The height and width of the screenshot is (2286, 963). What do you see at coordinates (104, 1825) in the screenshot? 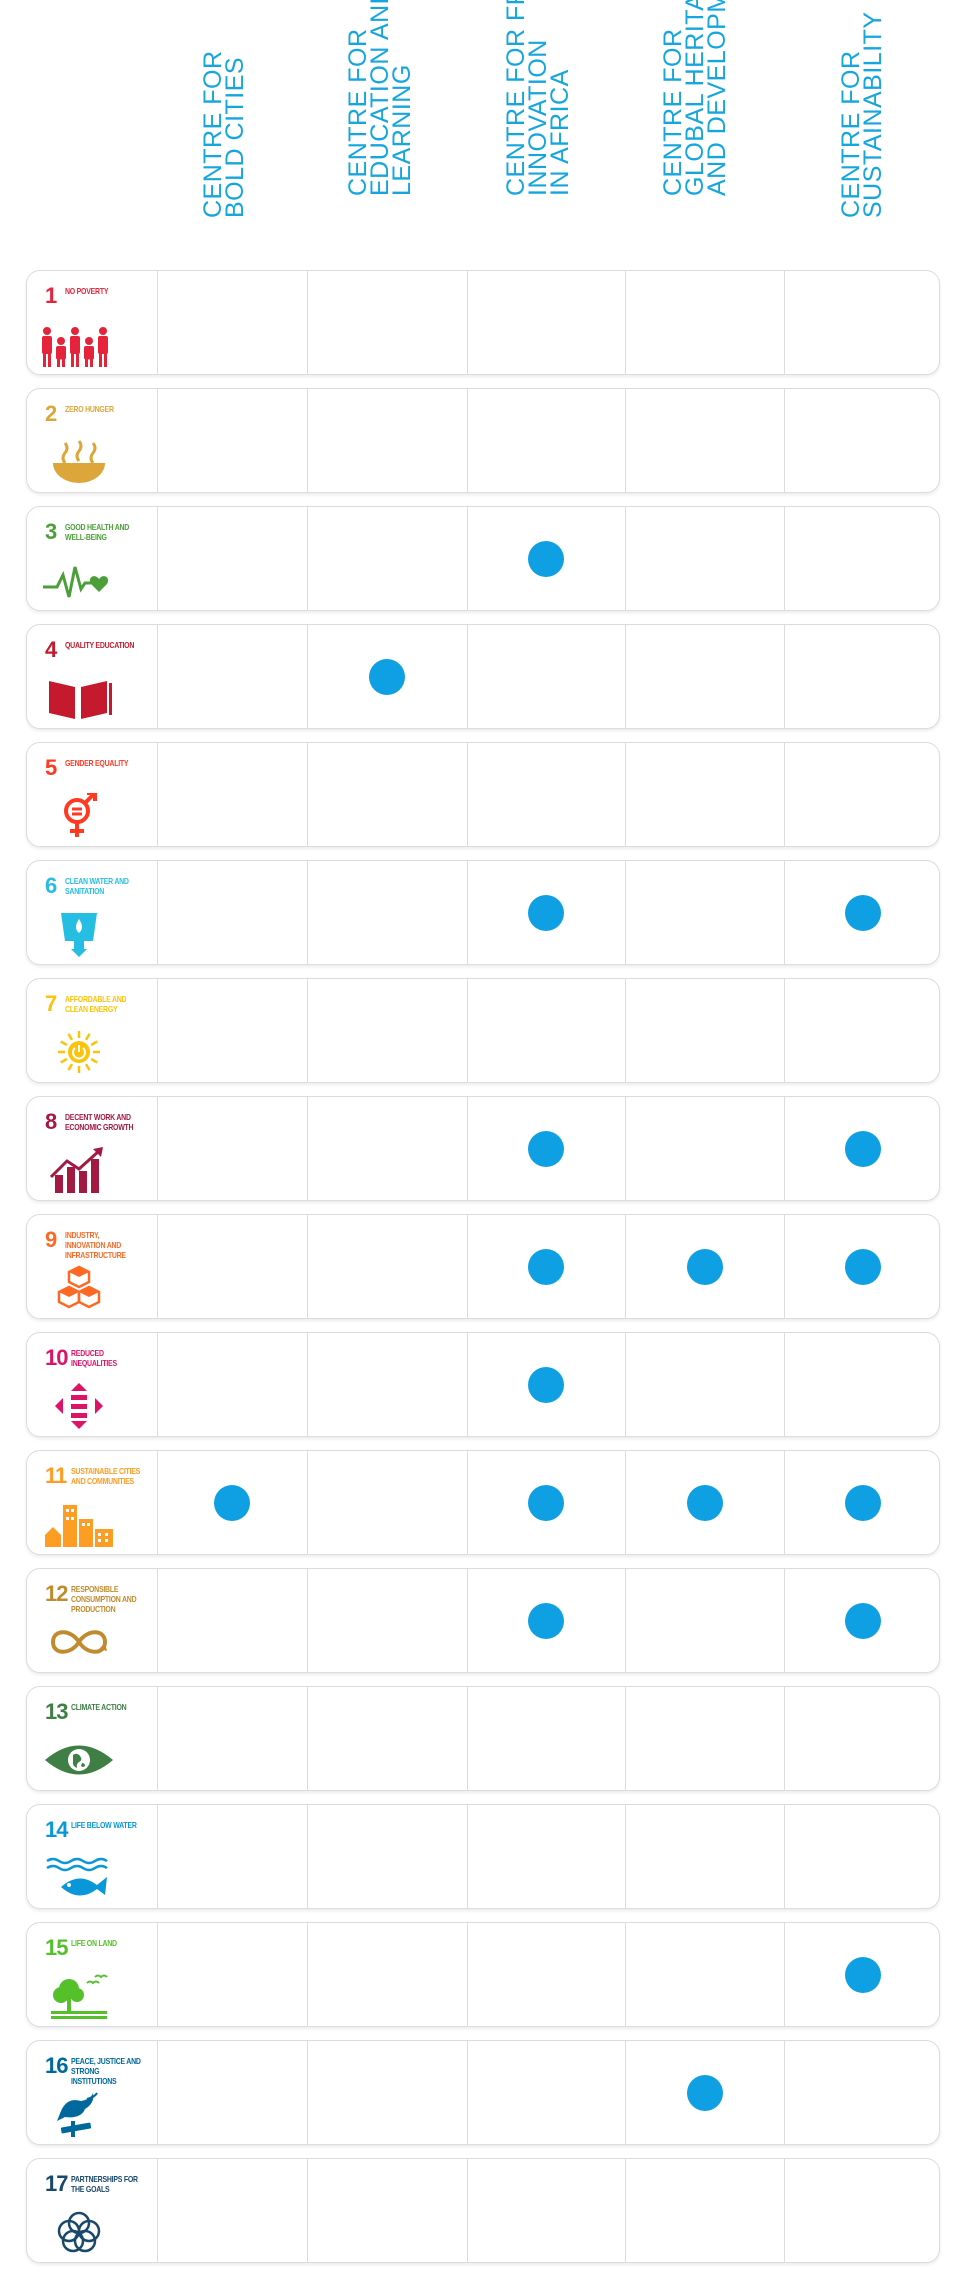
I see `sdg-title: LIFE BELOW WATER` at bounding box center [104, 1825].